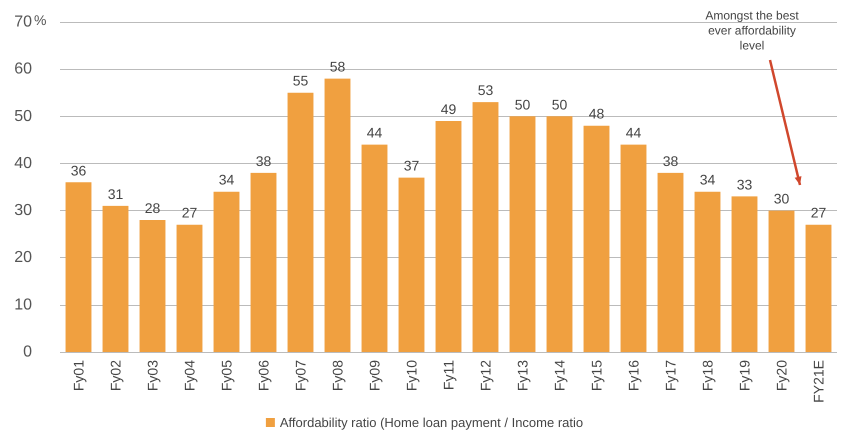  What do you see at coordinates (448, 375) in the screenshot?
I see `x-tick-label: Fy11` at bounding box center [448, 375].